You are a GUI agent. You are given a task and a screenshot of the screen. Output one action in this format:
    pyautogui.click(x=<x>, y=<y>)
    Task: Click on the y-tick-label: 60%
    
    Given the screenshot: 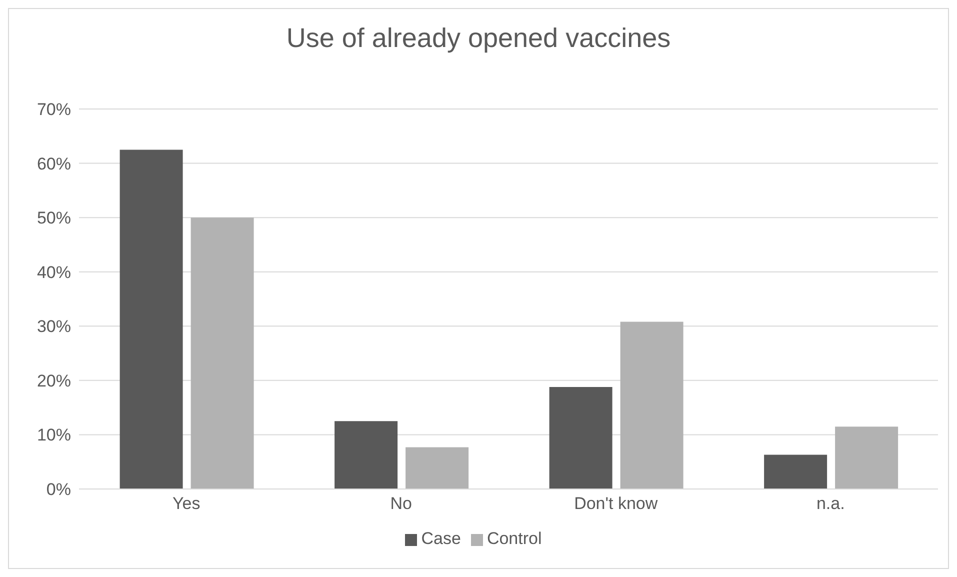 What is the action you would take?
    pyautogui.click(x=53, y=164)
    